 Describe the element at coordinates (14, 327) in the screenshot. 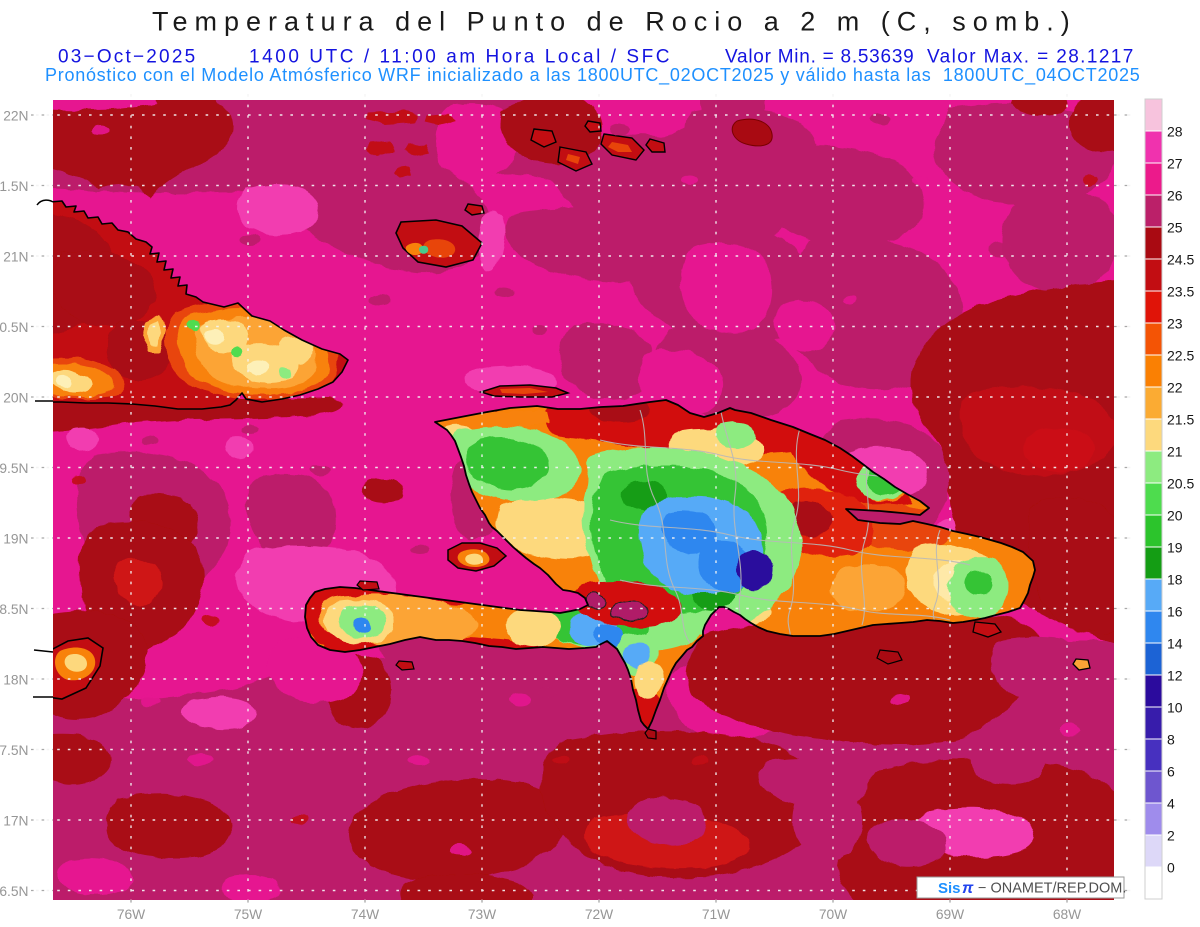

I see `svg-text: 0.5N` at that location.